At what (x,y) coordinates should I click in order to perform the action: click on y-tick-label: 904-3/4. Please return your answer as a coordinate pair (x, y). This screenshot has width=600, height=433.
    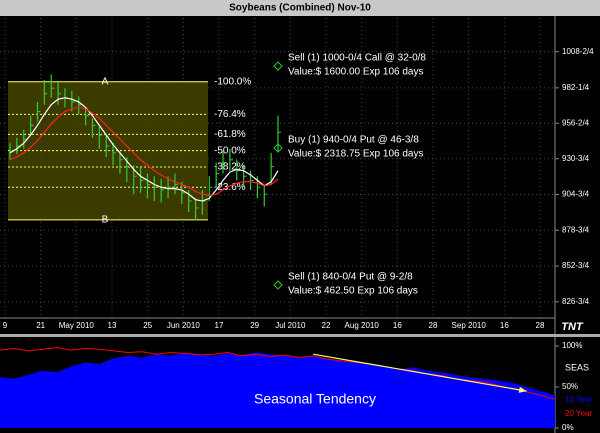
    Looking at the image, I should click on (576, 194).